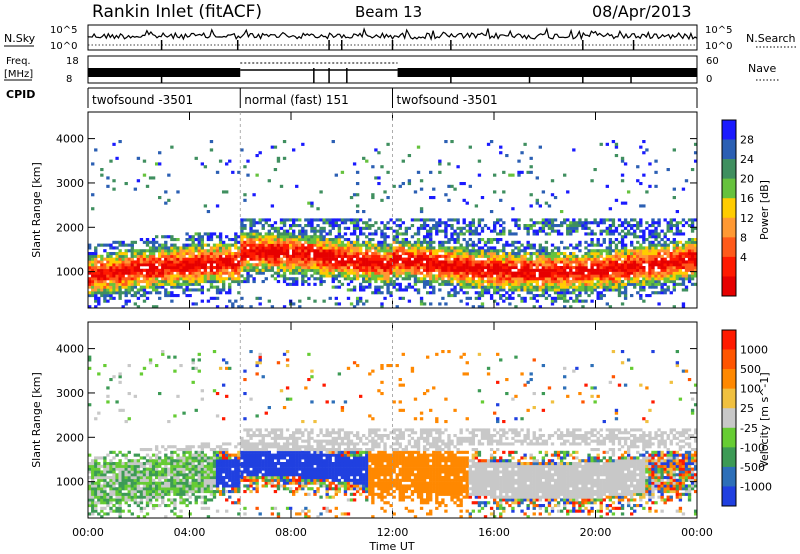 This screenshot has height=554, width=800. I want to click on power-cell-1937, so click(391, 245).